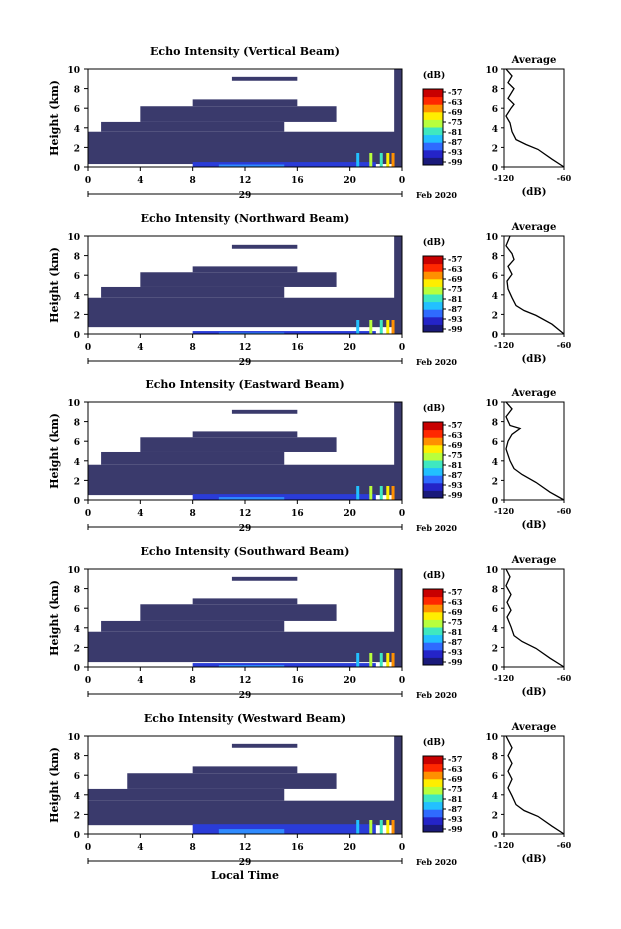 This screenshot has width=621, height=929. I want to click on panel-title: Echo Intensity (Southward Beam), so click(245, 551).